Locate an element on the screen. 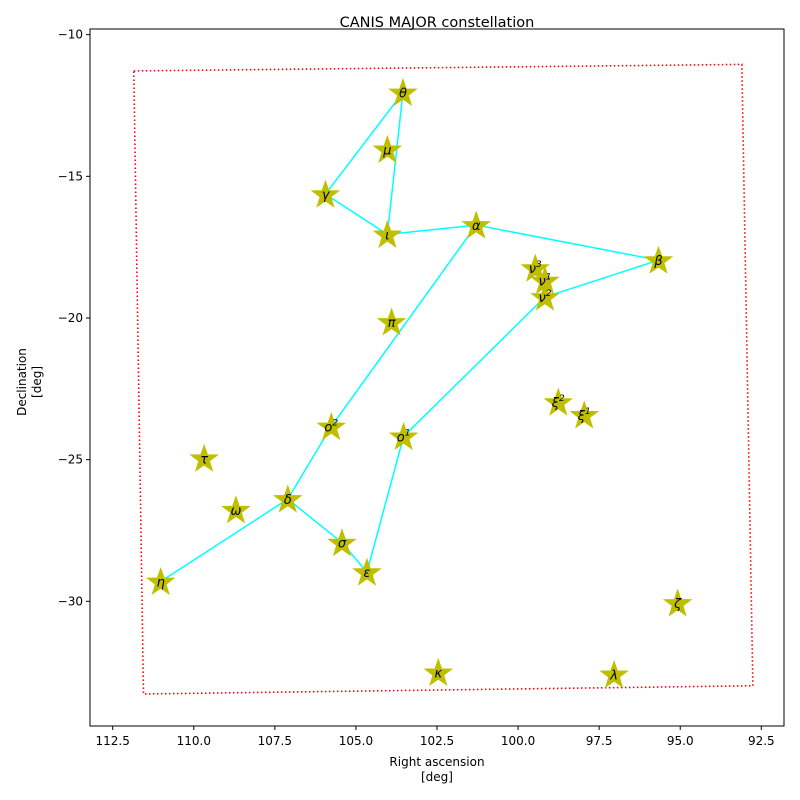 The width and height of the screenshot is (800, 800). star-label-sup-omicron2: 2 is located at coordinates (335, 424).